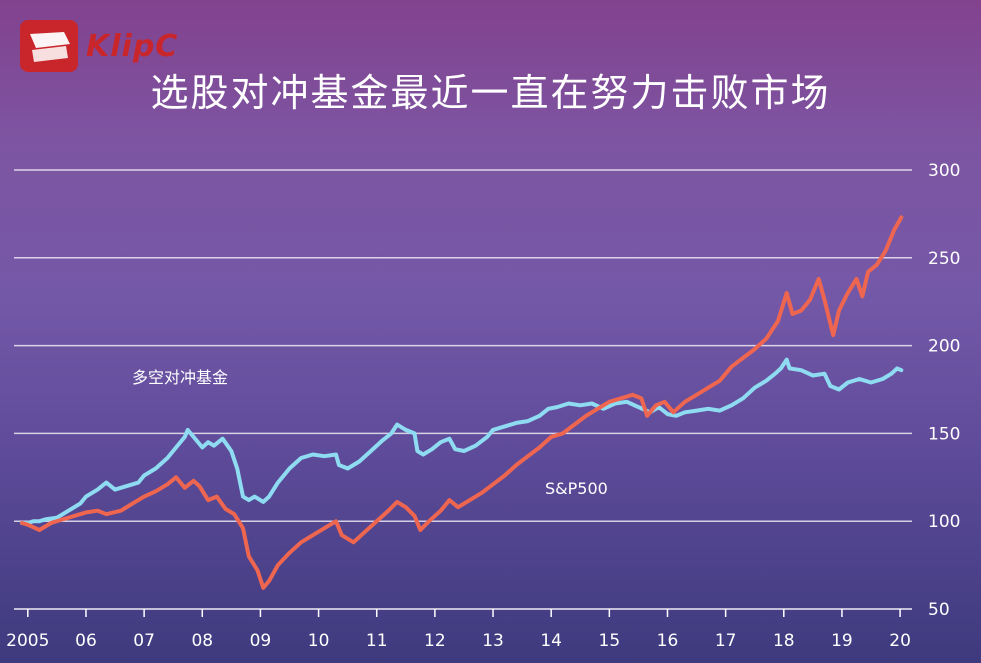  What do you see at coordinates (944, 390) in the screenshot?
I see `y-axis-ticks: 50 100 150 200 250 300` at bounding box center [944, 390].